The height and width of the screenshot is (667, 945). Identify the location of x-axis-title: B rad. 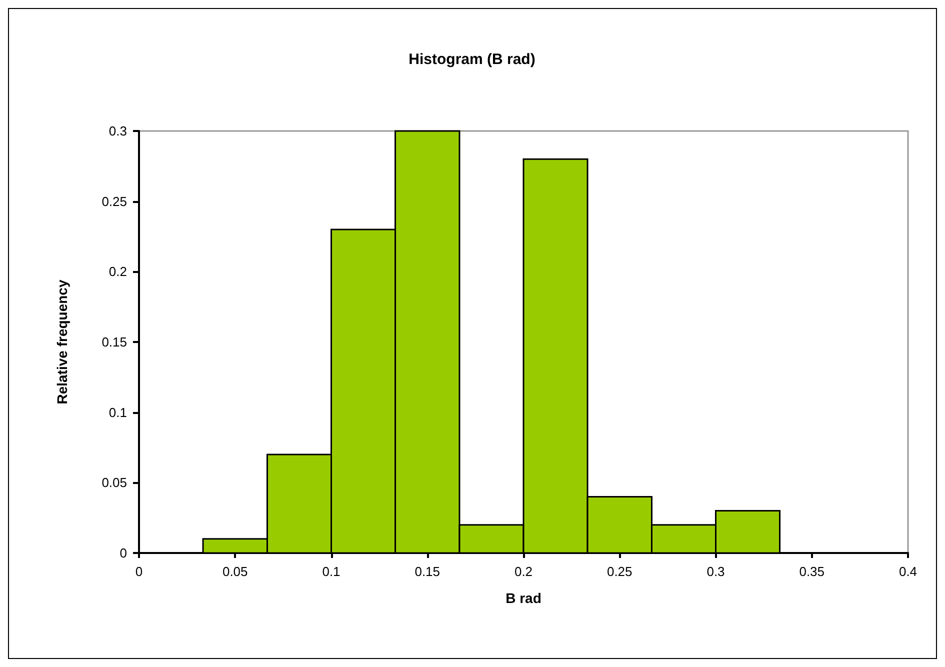
(524, 598).